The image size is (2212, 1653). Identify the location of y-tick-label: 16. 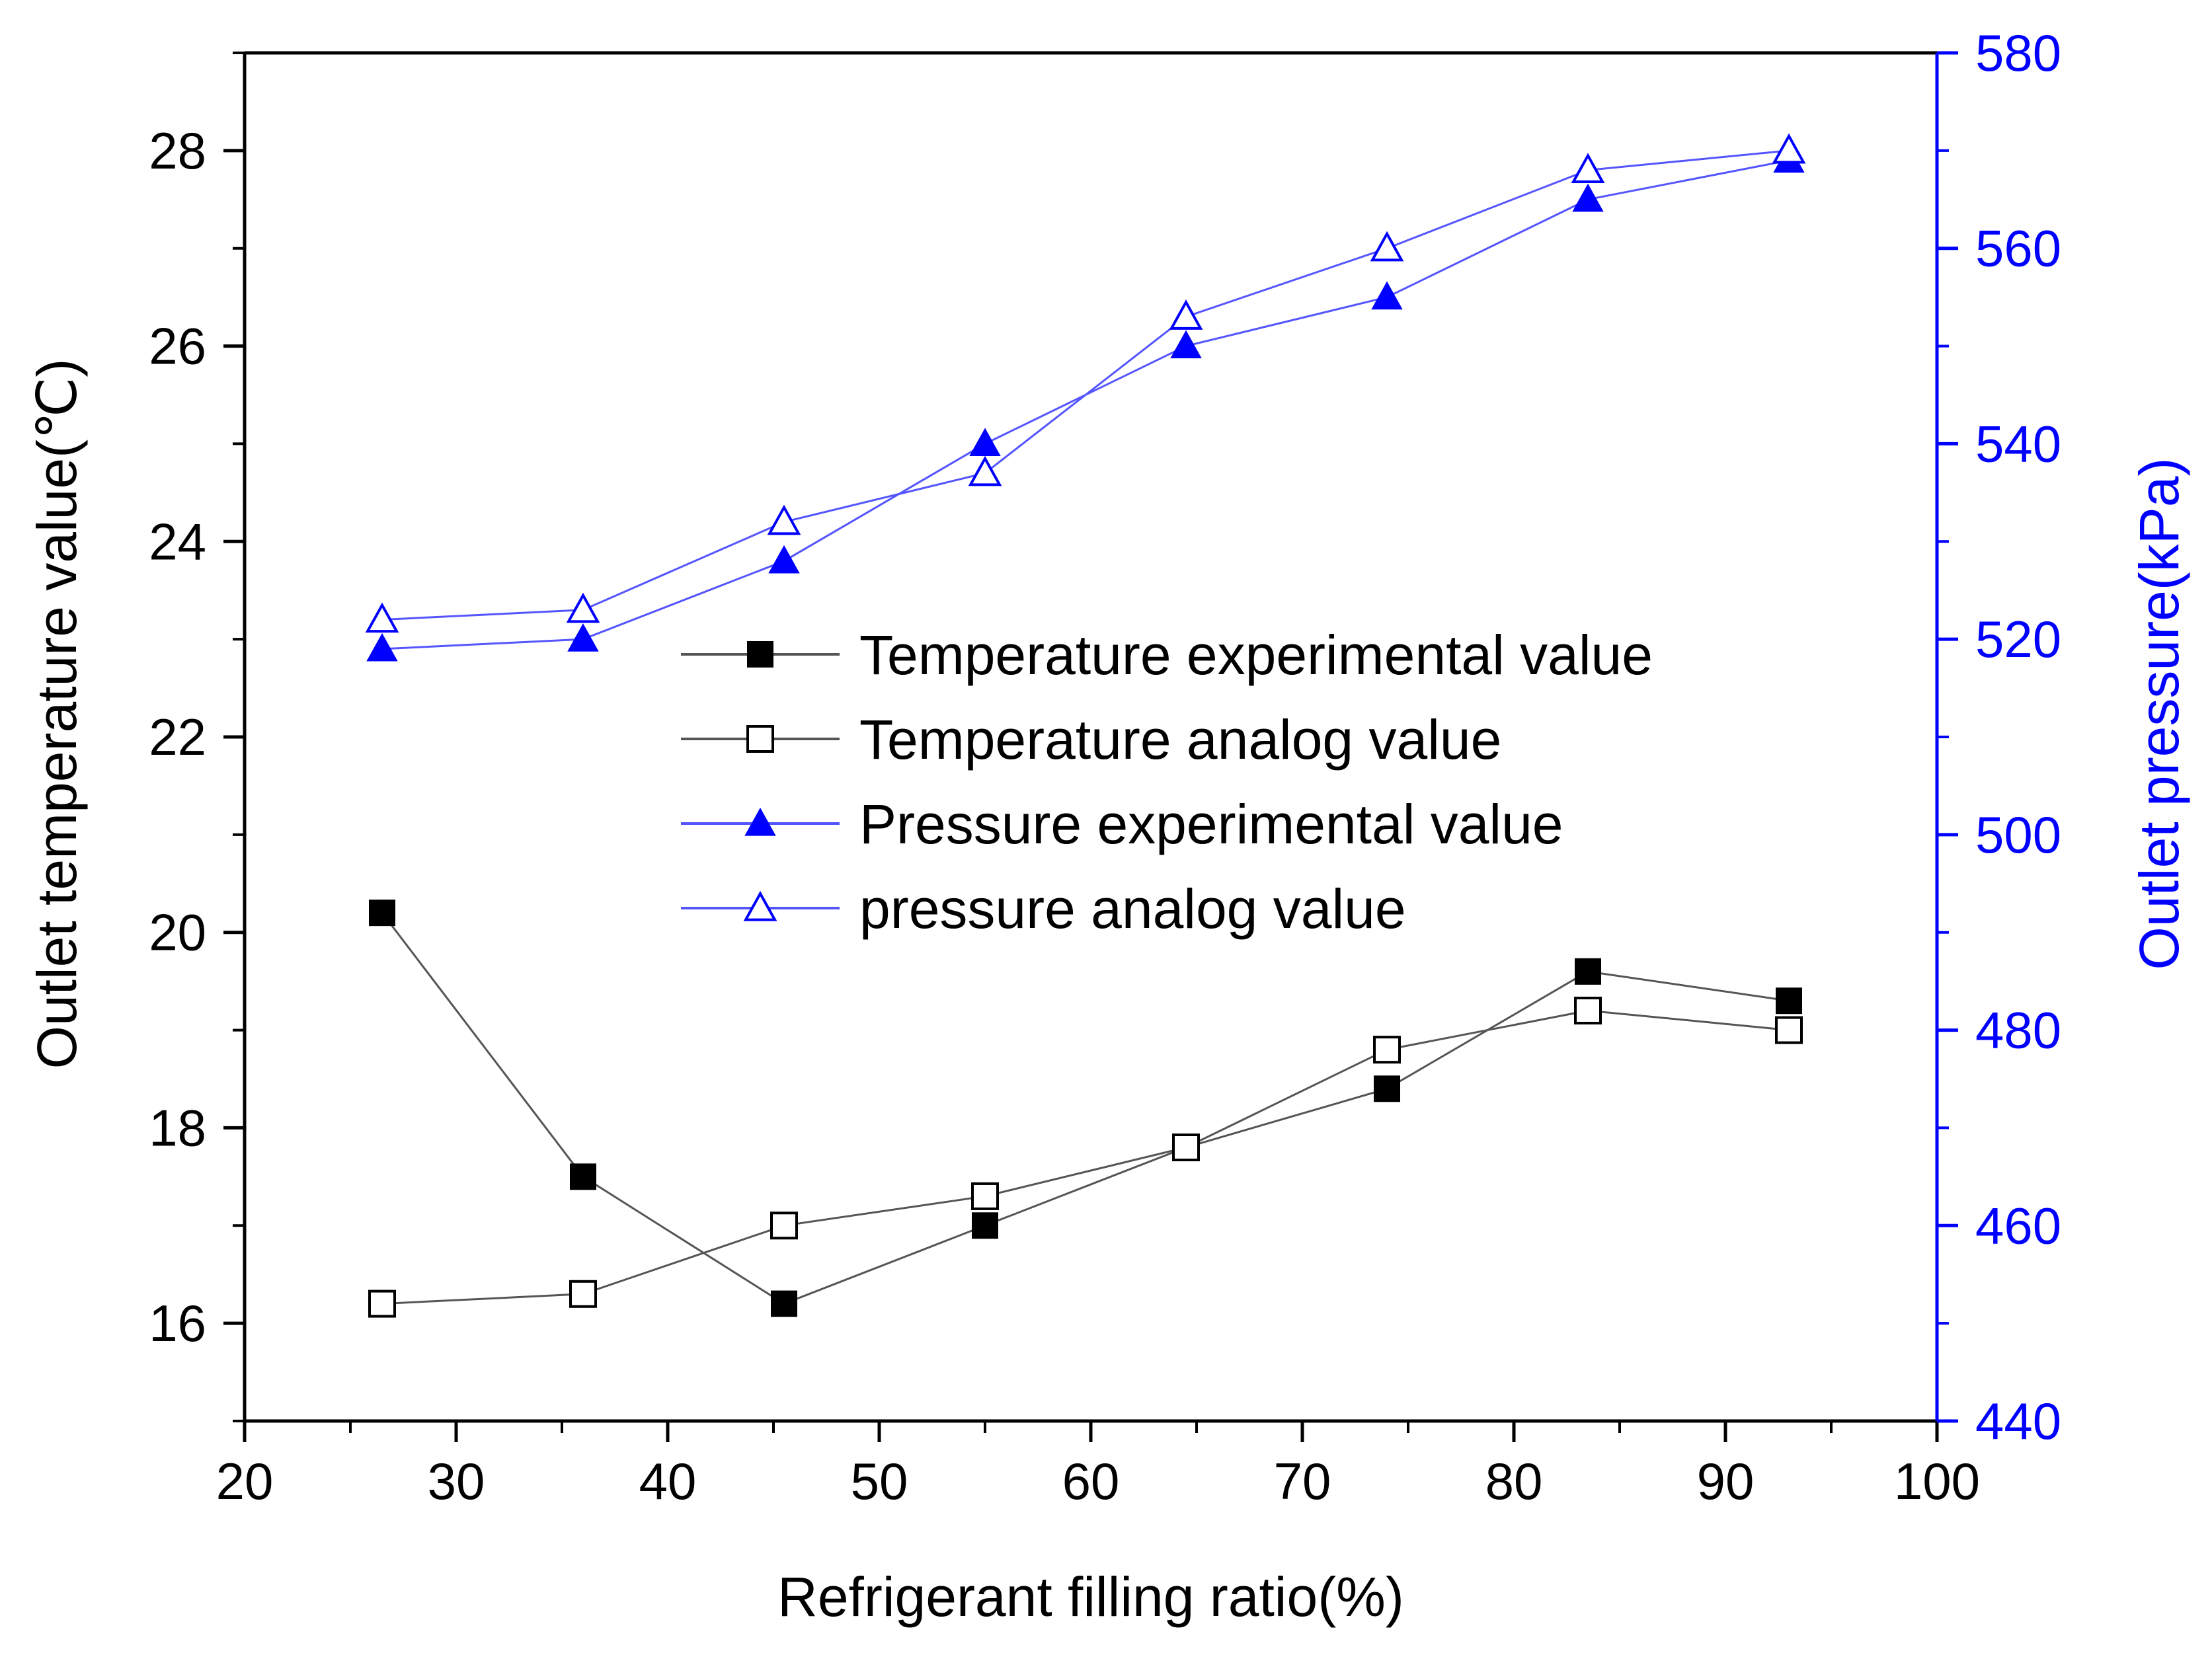
(177, 1323).